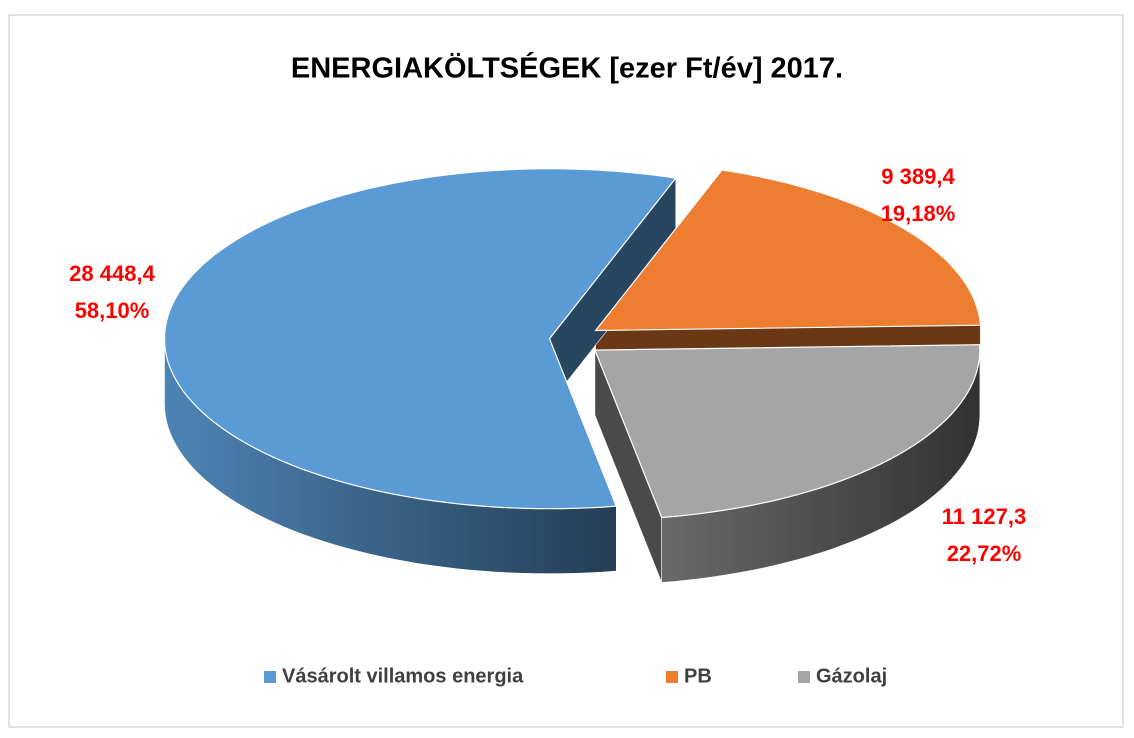 This screenshot has width=1134, height=738. I want to click on data-label-percent: 22,72%, so click(984, 553).